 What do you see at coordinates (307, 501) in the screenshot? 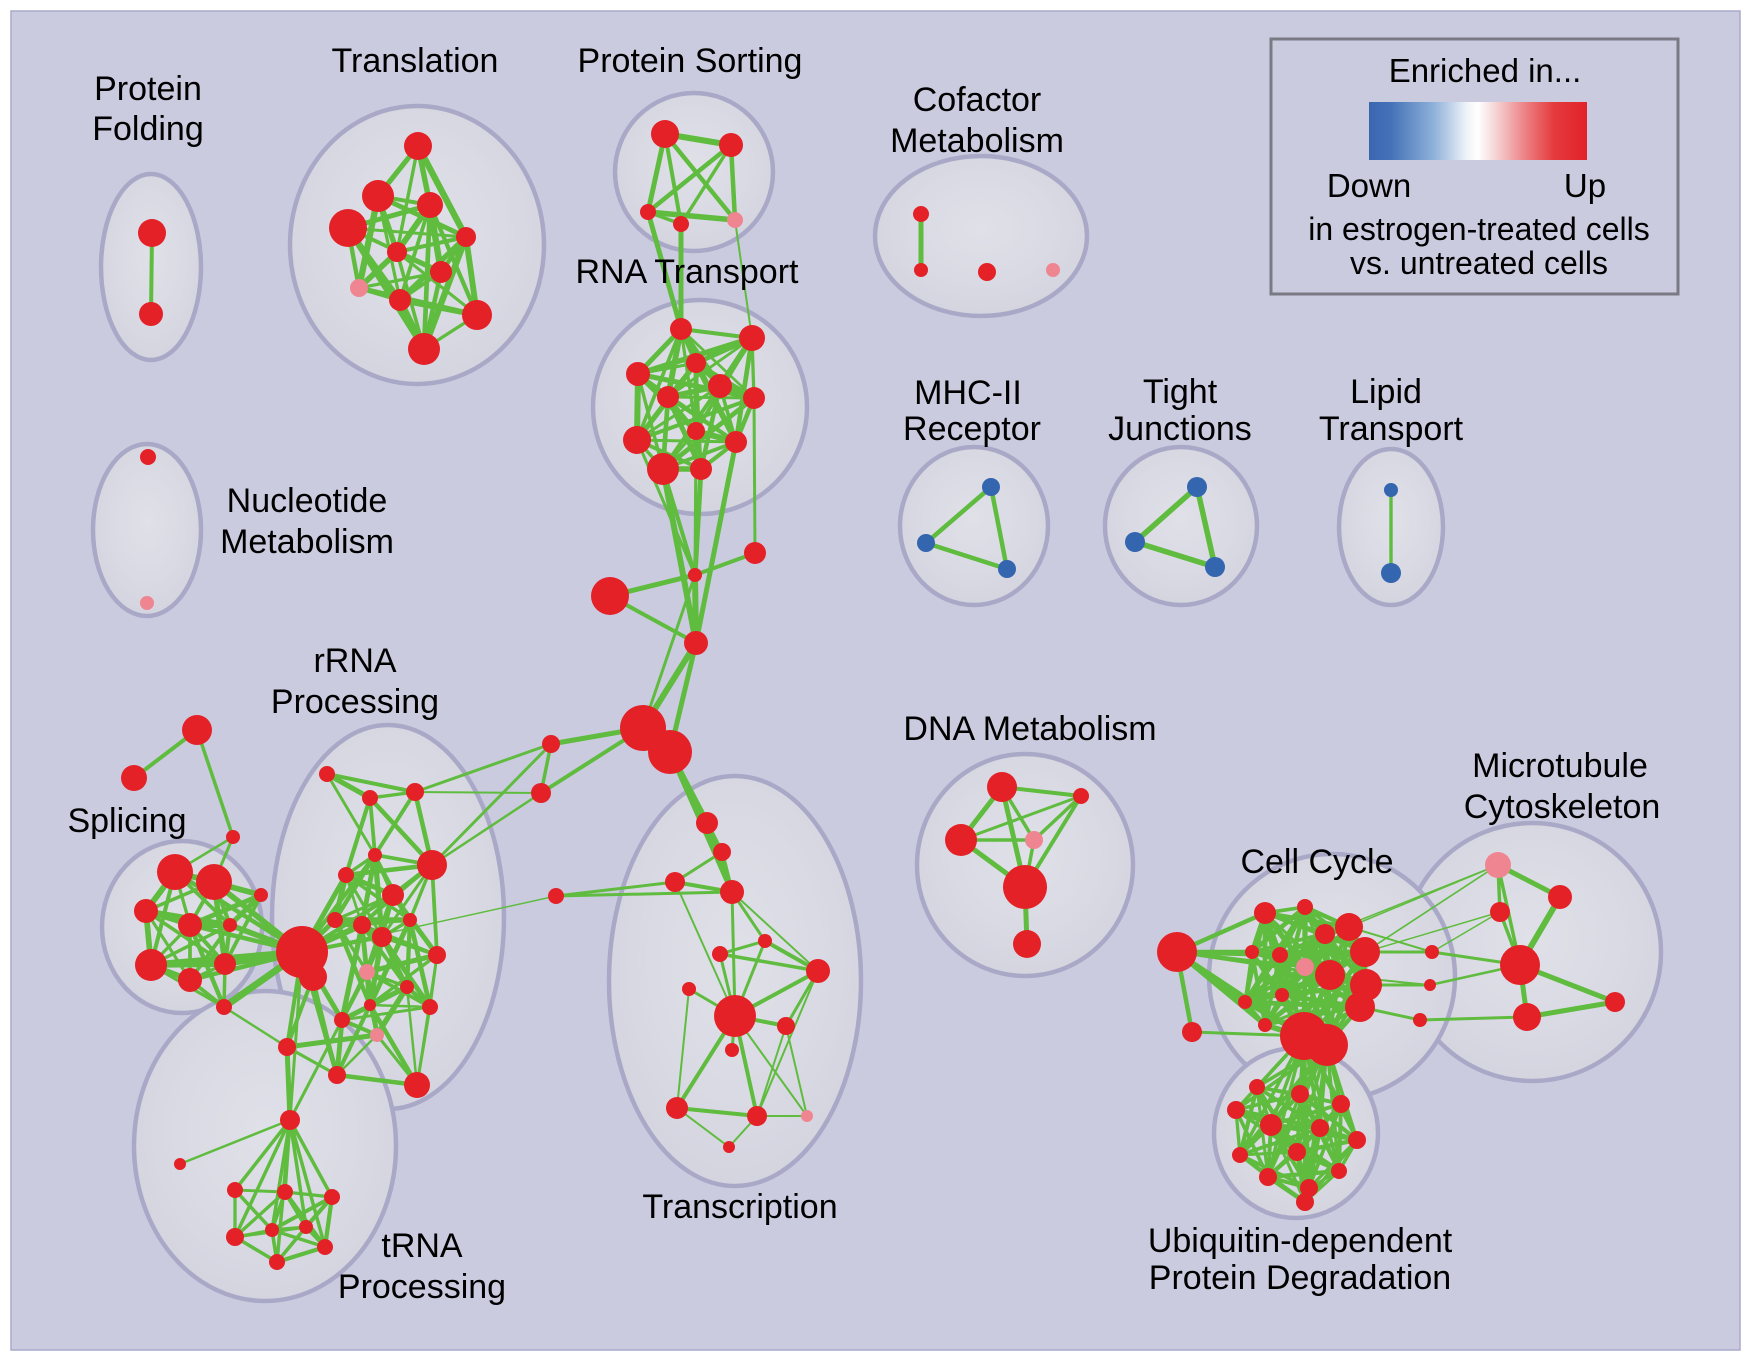
I see `svg-text: Nucleotide` at bounding box center [307, 501].